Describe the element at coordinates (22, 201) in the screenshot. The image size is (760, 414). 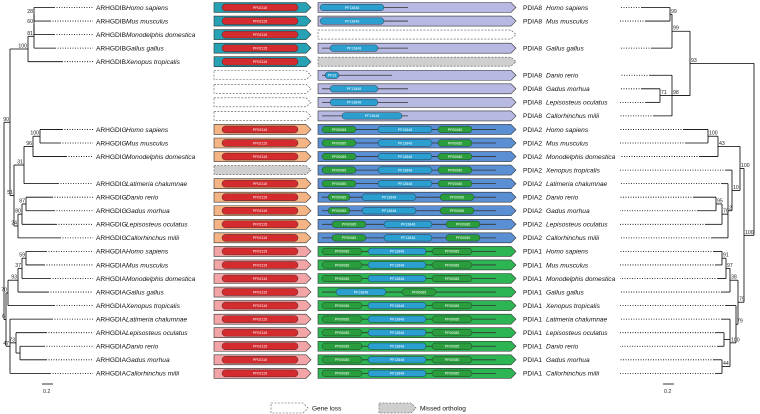
I see `bootstrap-value: 87` at that location.